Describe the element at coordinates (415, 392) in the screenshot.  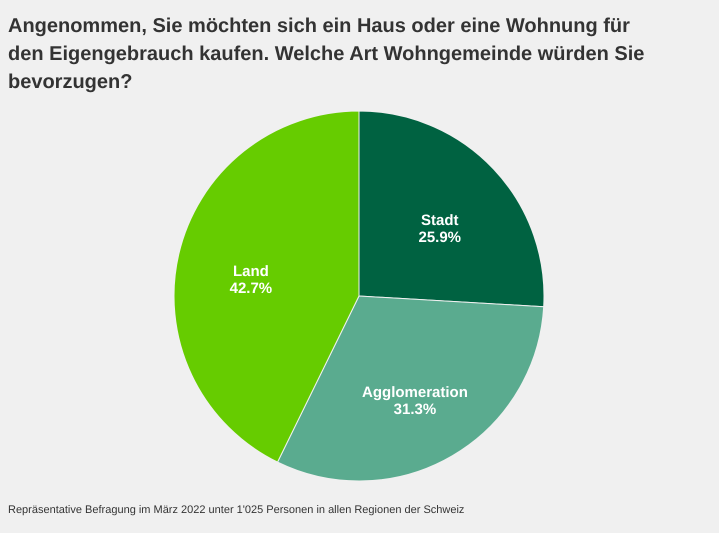
I see `slice-label: Agglomeration` at that location.